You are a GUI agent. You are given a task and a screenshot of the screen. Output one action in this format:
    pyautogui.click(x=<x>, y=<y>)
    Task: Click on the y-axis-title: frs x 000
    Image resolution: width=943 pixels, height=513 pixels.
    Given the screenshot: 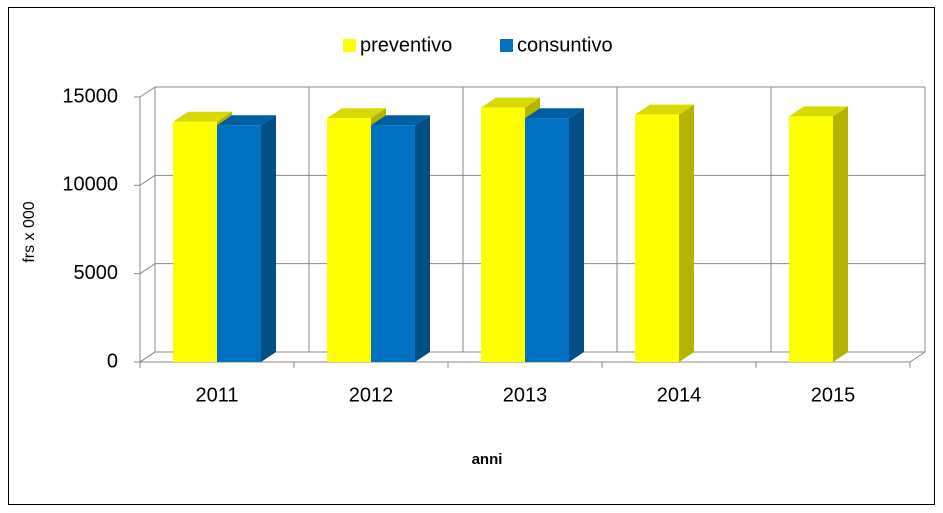 What is the action you would take?
    pyautogui.click(x=29, y=231)
    